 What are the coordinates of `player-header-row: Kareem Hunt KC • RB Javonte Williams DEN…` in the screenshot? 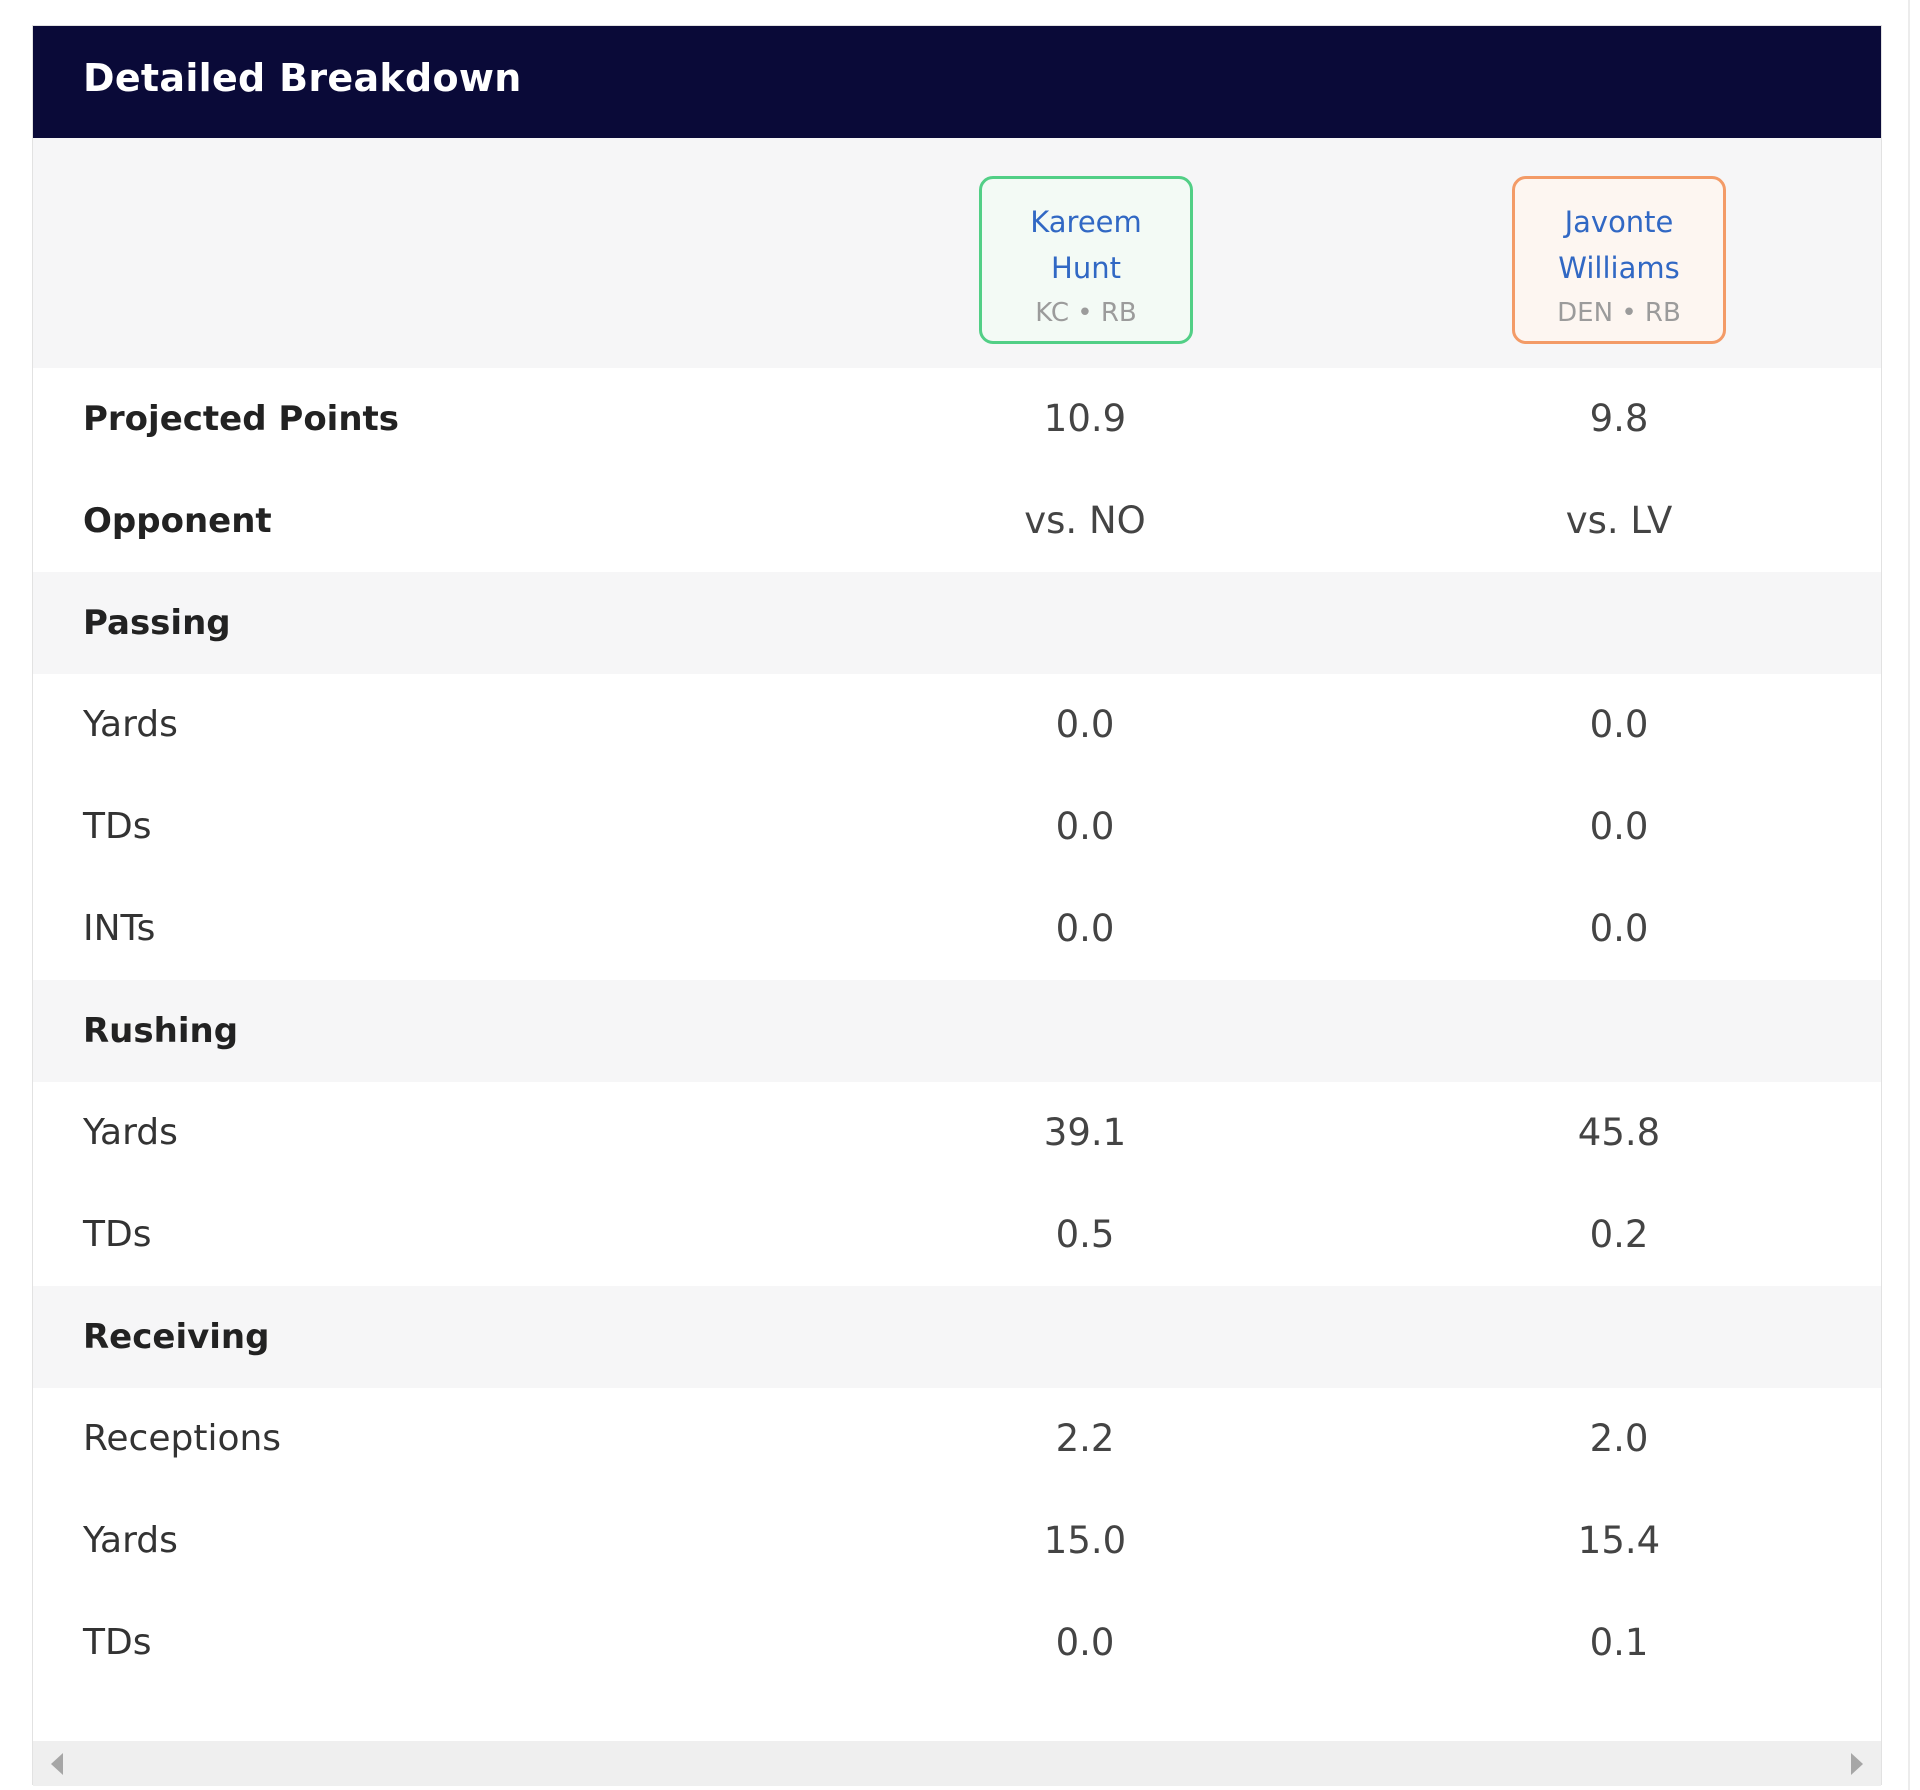 It's located at (957, 253).